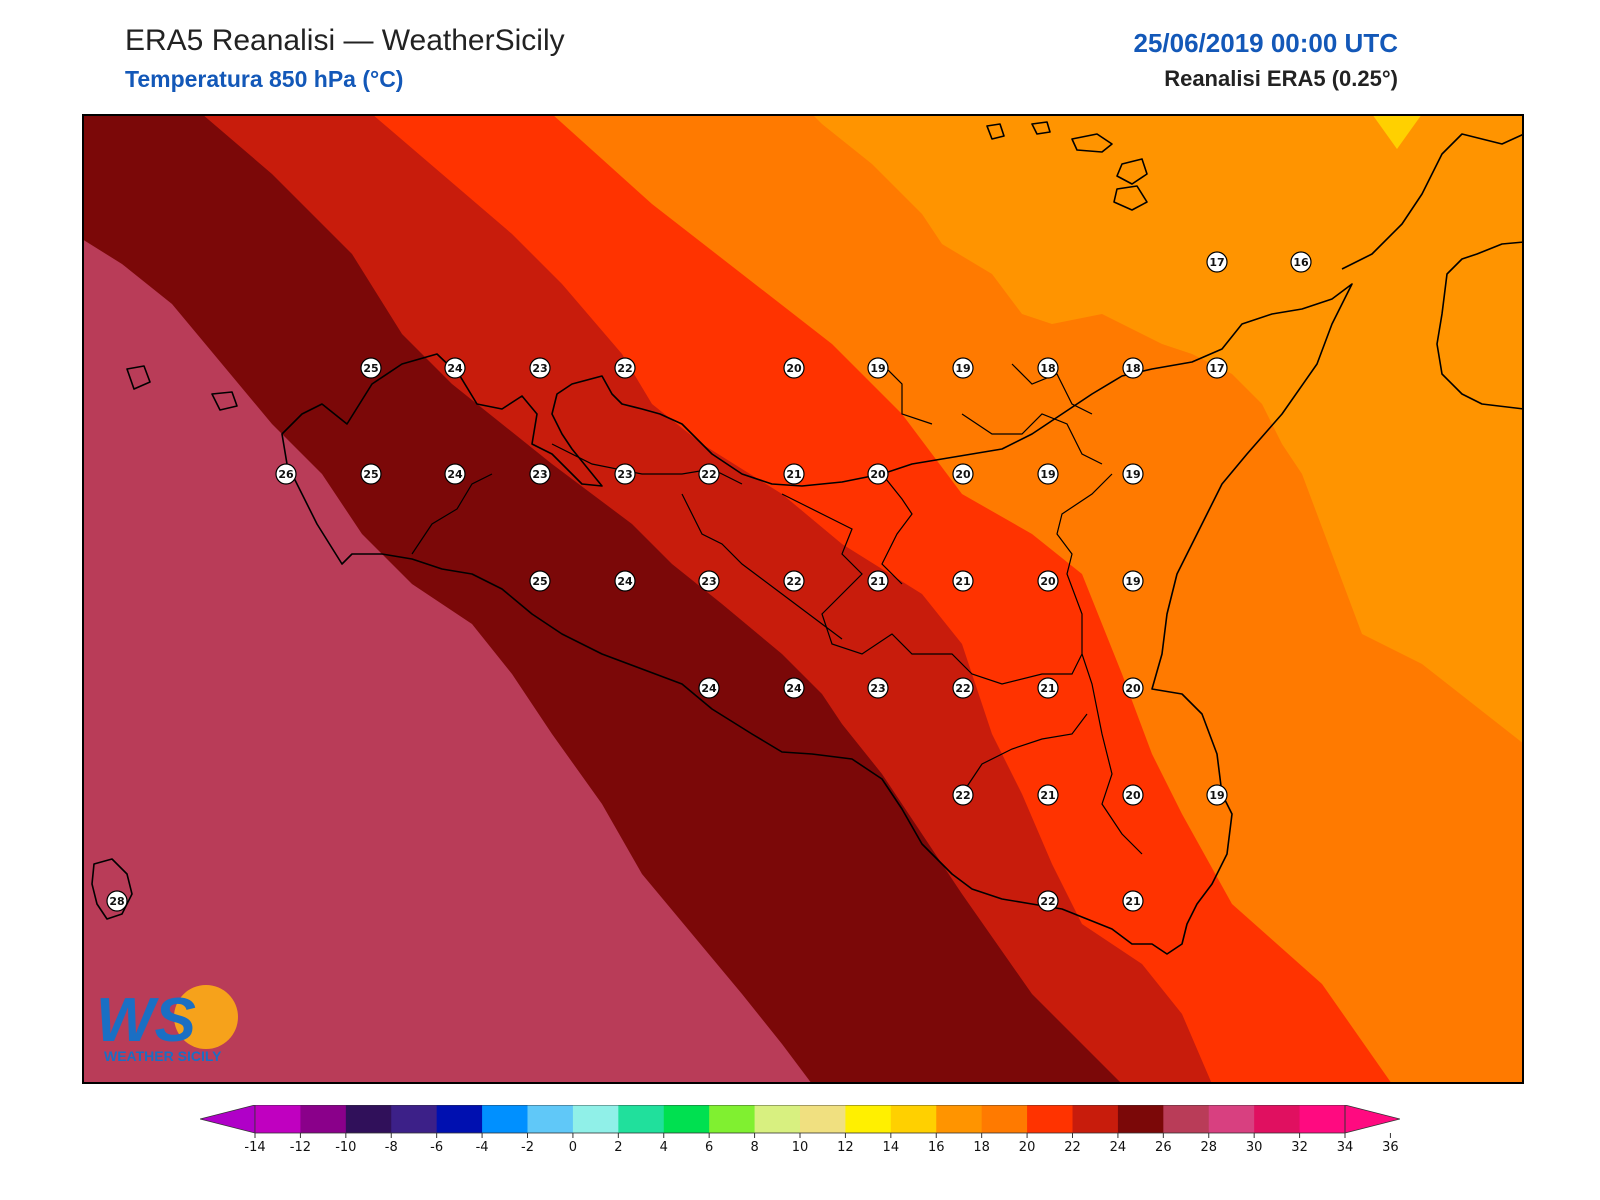 This screenshot has width=1600, height=1200. What do you see at coordinates (891, 1147) in the screenshot?
I see `colorbar-tick-label: 14` at bounding box center [891, 1147].